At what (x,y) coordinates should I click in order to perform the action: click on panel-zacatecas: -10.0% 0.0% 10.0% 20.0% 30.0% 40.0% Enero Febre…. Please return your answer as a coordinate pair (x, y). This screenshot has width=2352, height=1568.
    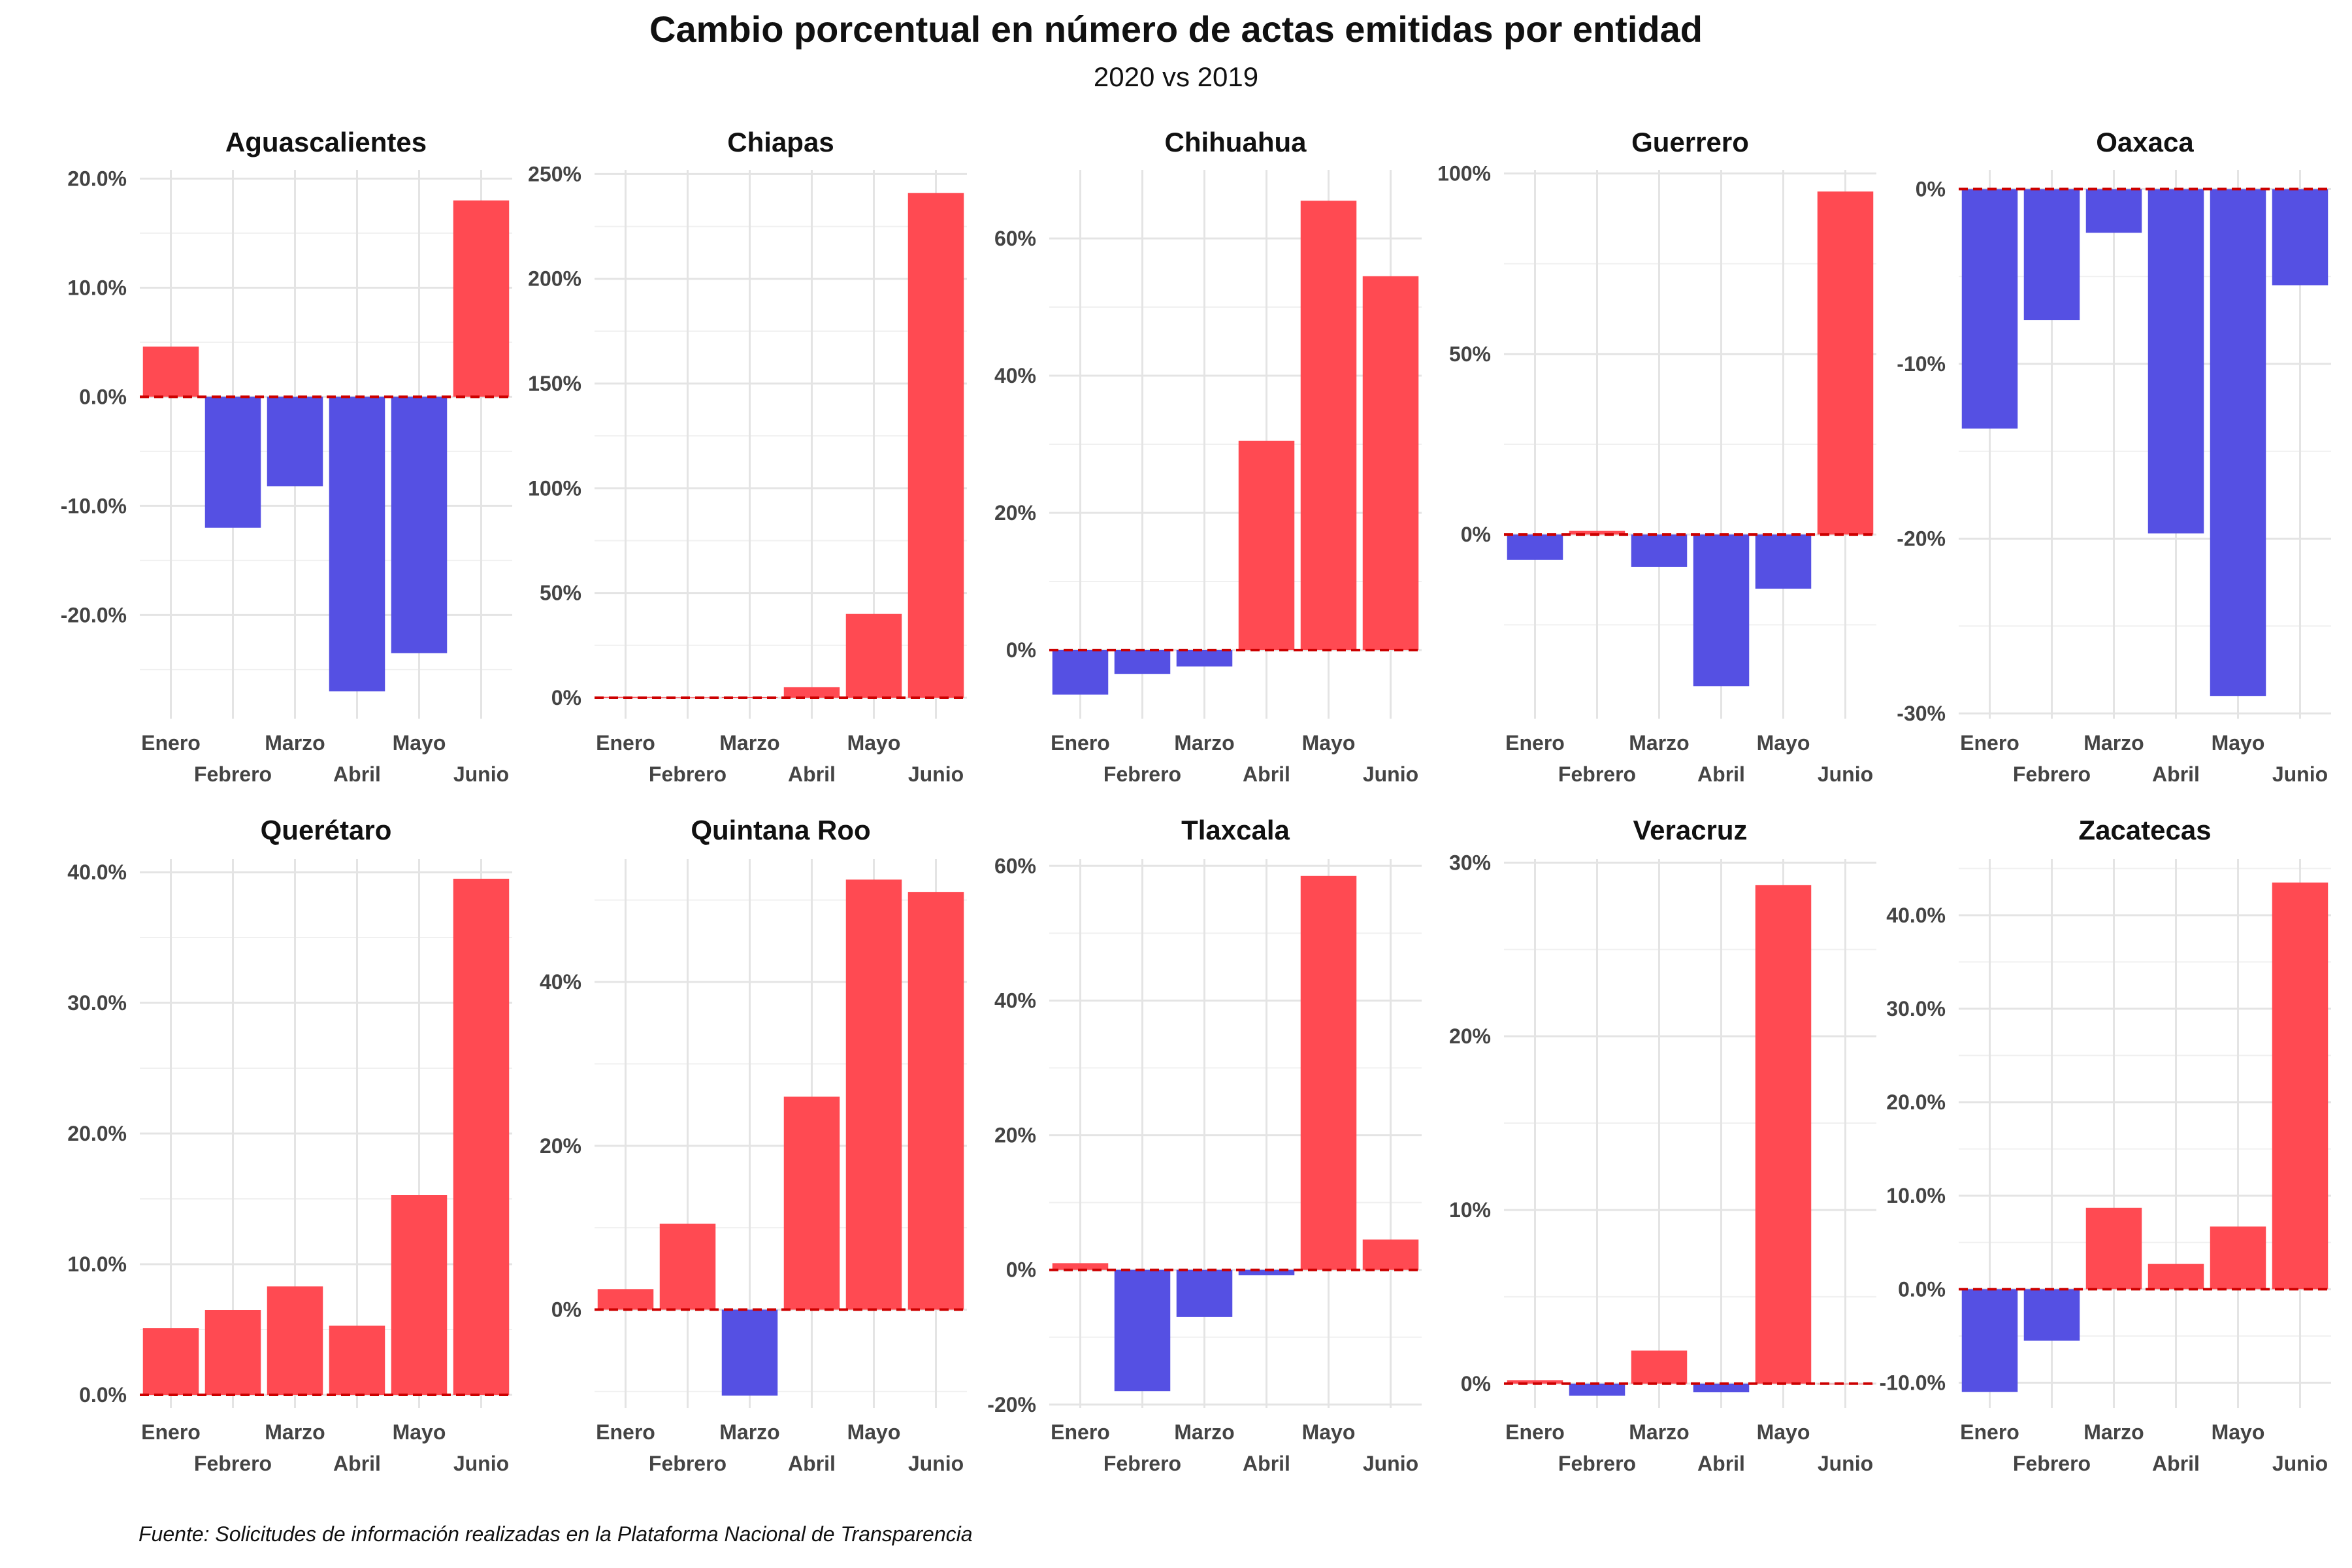
    Looking at the image, I should click on (2105, 1145).